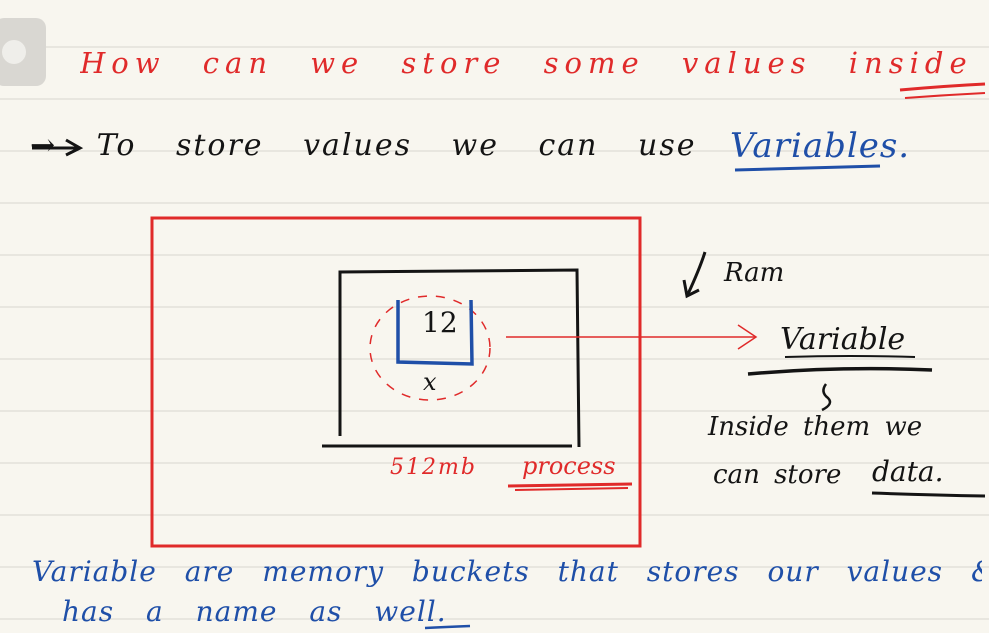 The height and width of the screenshot is (633, 989). I want to click on footer-line2: has a name as well., so click(254, 611).